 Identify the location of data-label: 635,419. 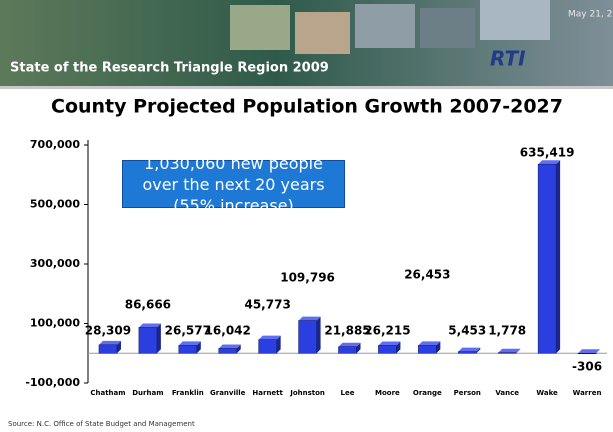
(547, 153).